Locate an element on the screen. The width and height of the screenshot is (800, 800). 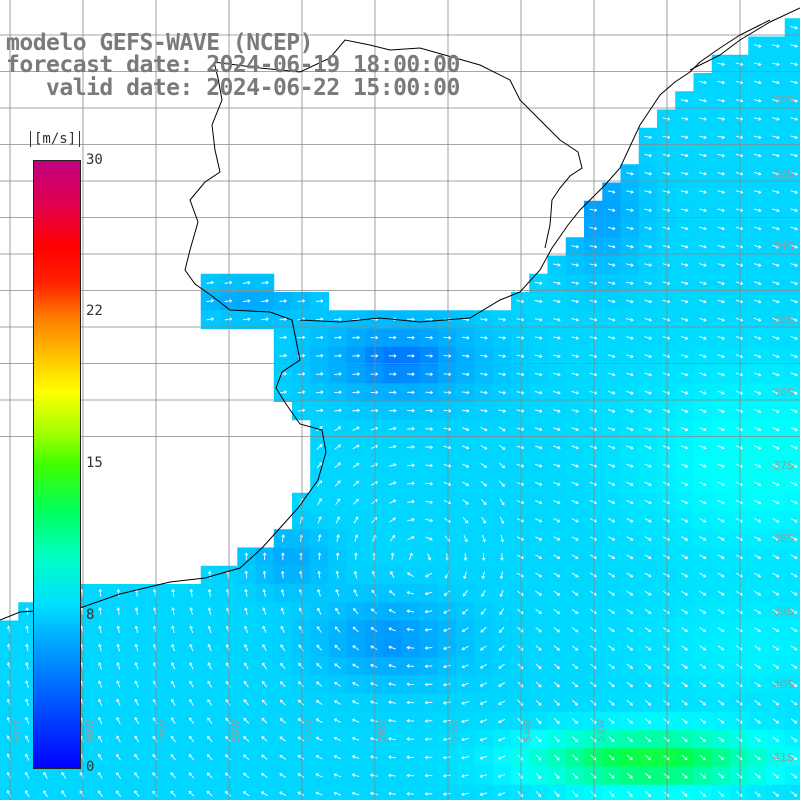
colorbar-tick-22: 22 is located at coordinates (94, 311).